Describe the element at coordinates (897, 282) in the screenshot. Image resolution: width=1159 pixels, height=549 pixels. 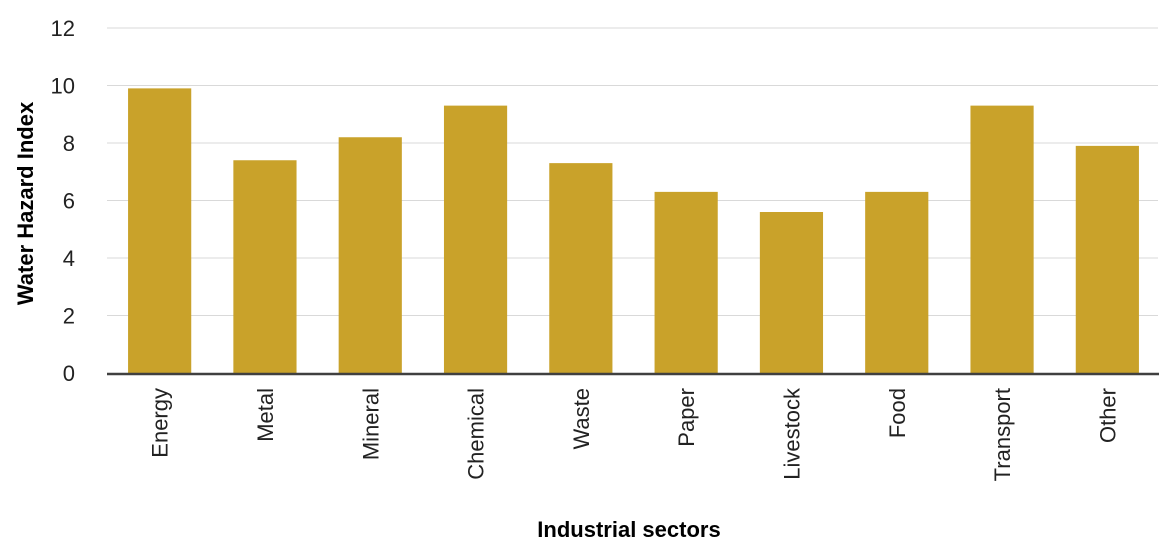
I see `bar-food` at that location.